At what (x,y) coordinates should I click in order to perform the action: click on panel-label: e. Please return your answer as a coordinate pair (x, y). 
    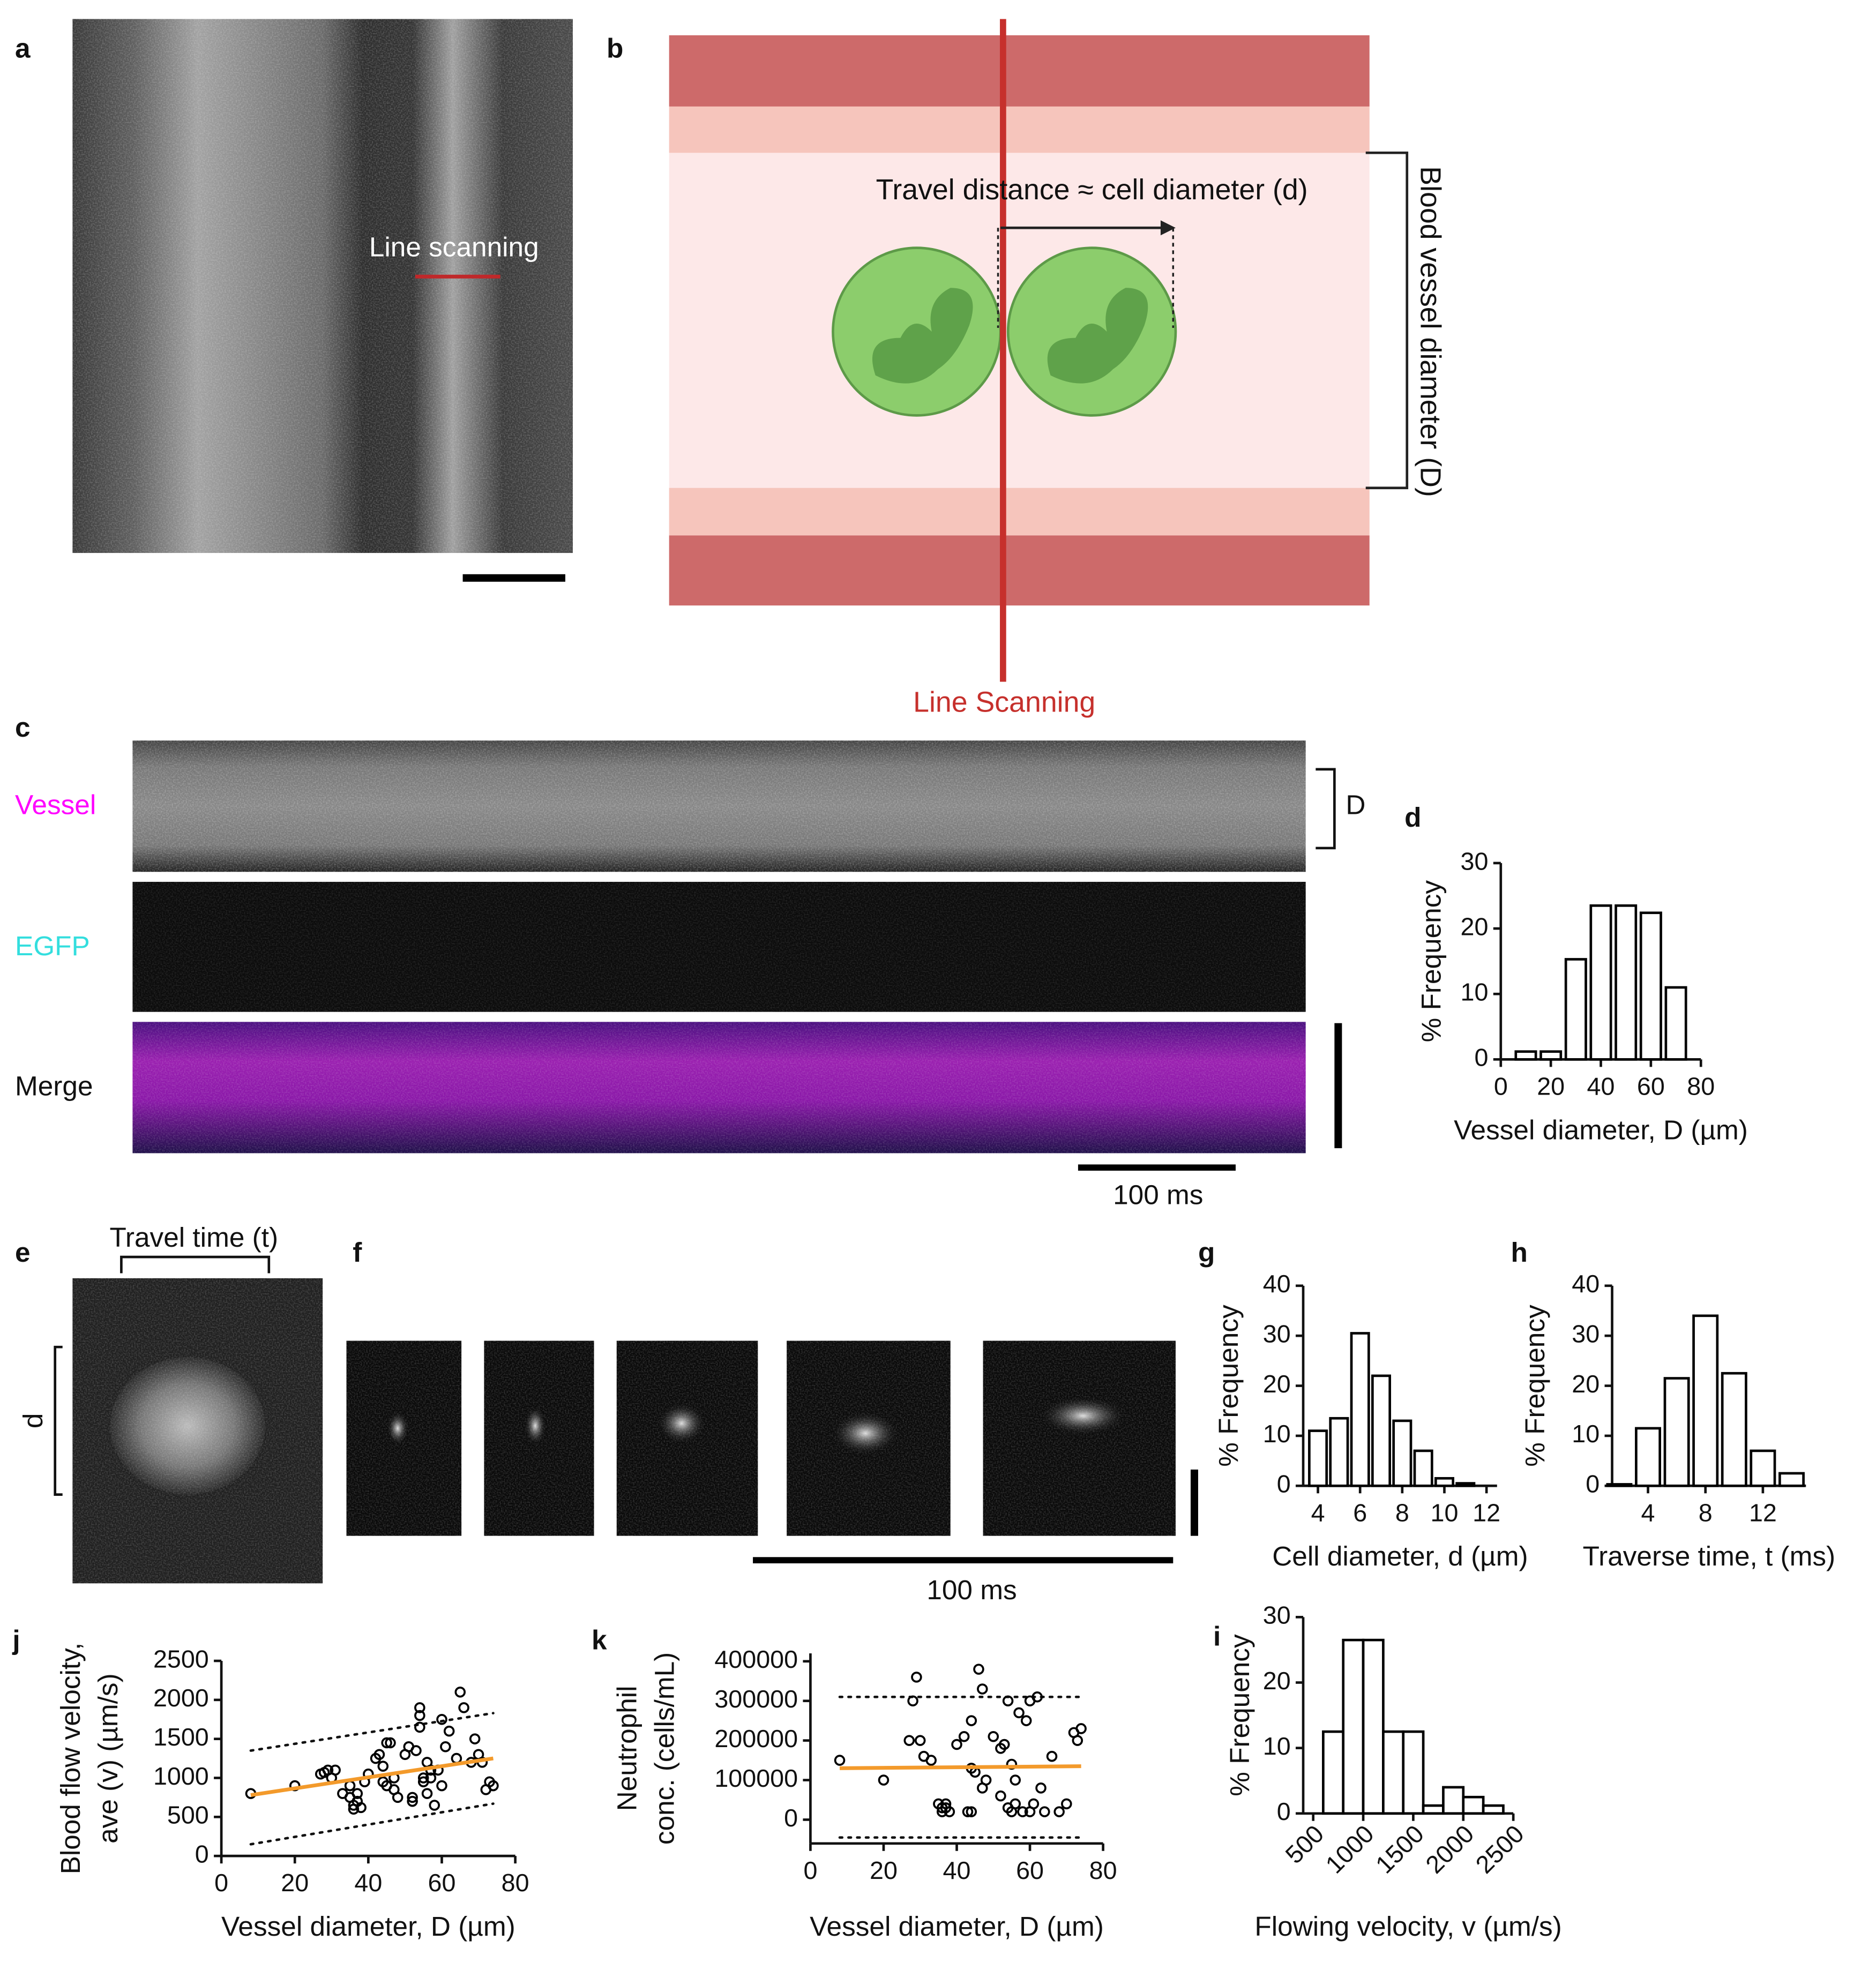
    Looking at the image, I should click on (23, 1252).